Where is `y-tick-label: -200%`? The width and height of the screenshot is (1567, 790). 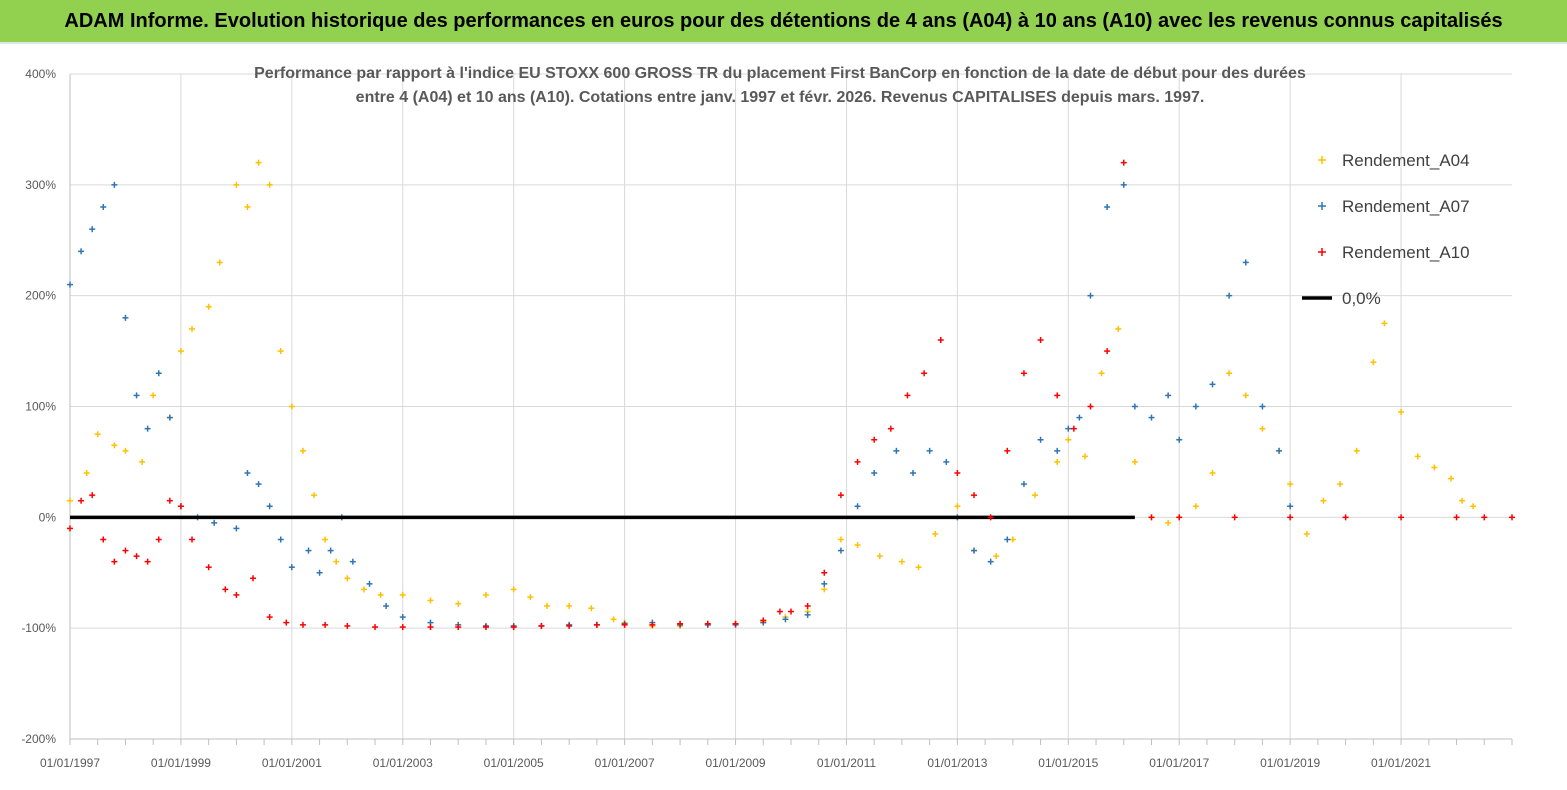
y-tick-label: -200% is located at coordinates (38, 739).